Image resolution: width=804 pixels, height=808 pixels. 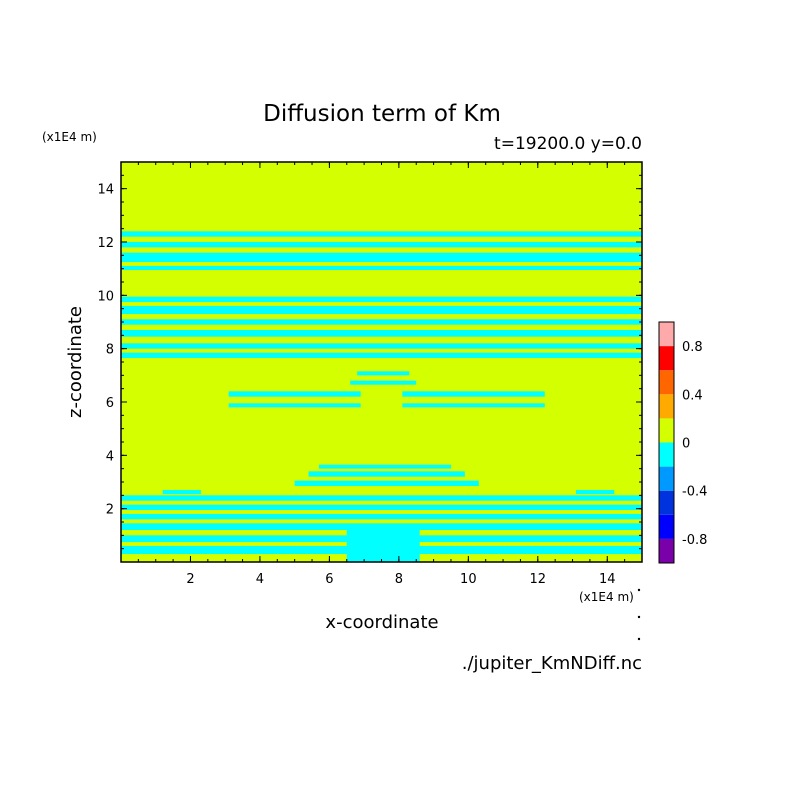 What do you see at coordinates (381, 622) in the screenshot?
I see `x-axis-label: x-coordinate` at bounding box center [381, 622].